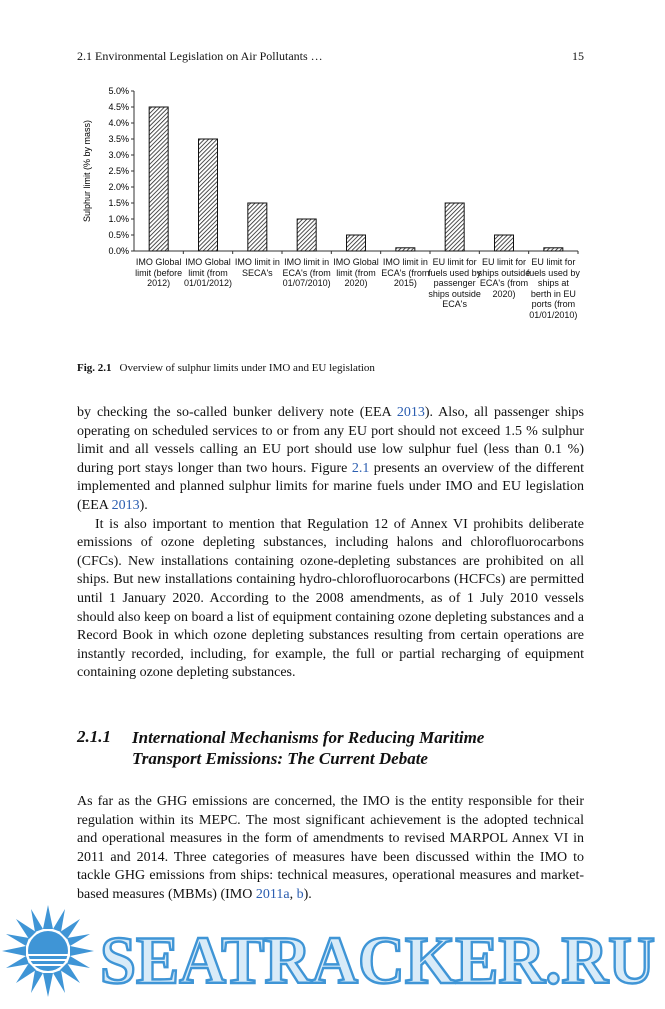  I want to click on y-tick-label: 3.5%, so click(118, 139).